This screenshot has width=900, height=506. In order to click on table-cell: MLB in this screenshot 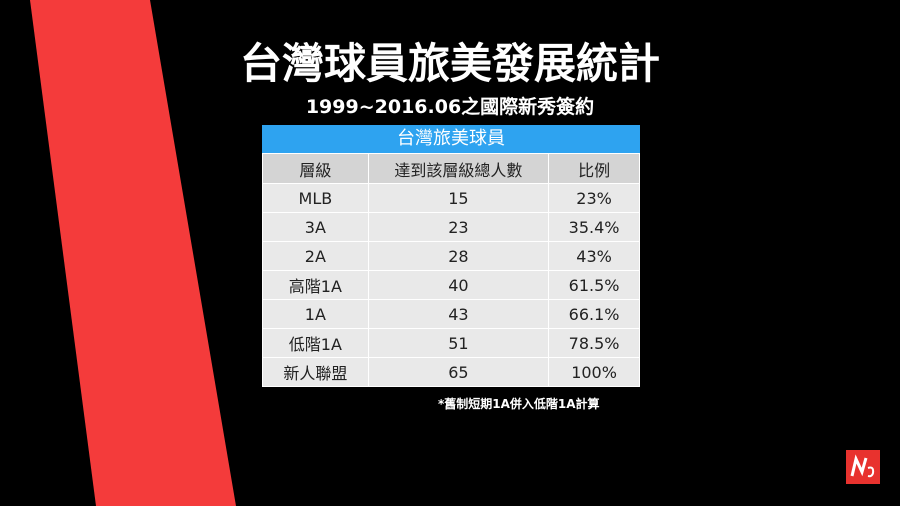, I will do `click(315, 198)`.